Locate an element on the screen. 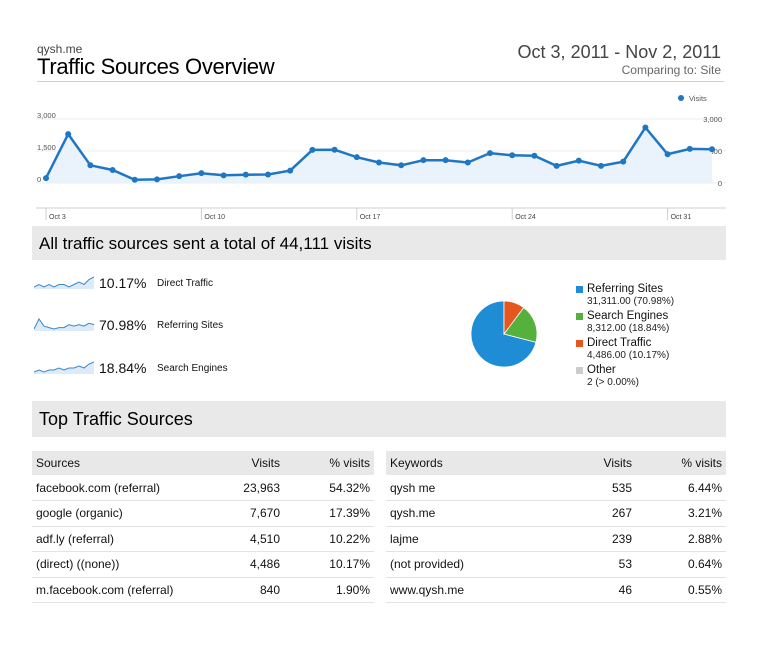 The width and height of the screenshot is (760, 671). keyword-name: (not provided) is located at coordinates (466, 564).